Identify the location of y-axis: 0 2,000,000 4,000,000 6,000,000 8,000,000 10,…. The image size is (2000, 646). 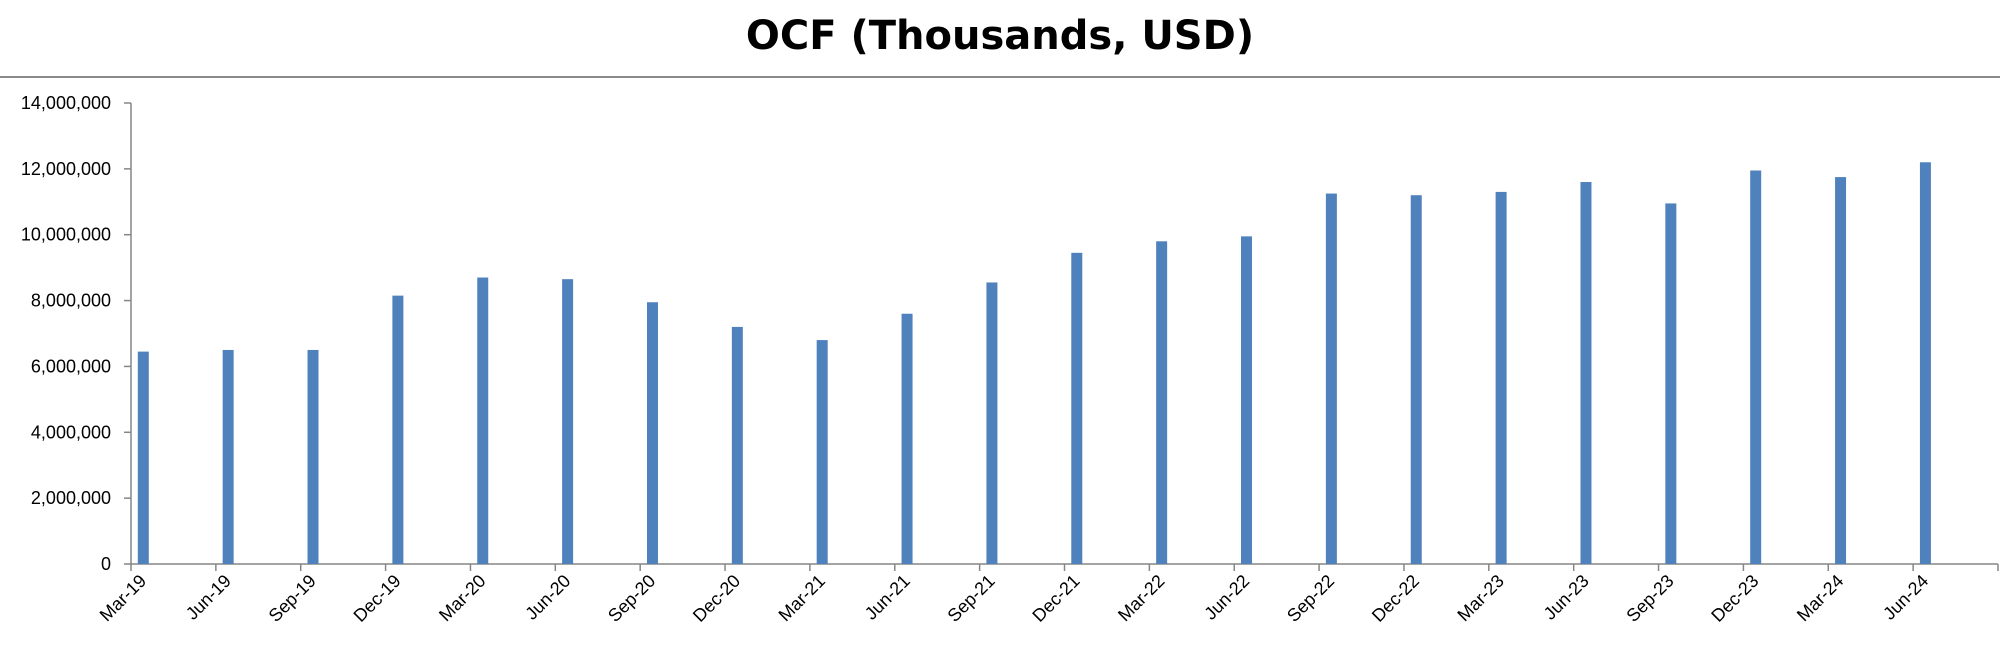
(76, 333).